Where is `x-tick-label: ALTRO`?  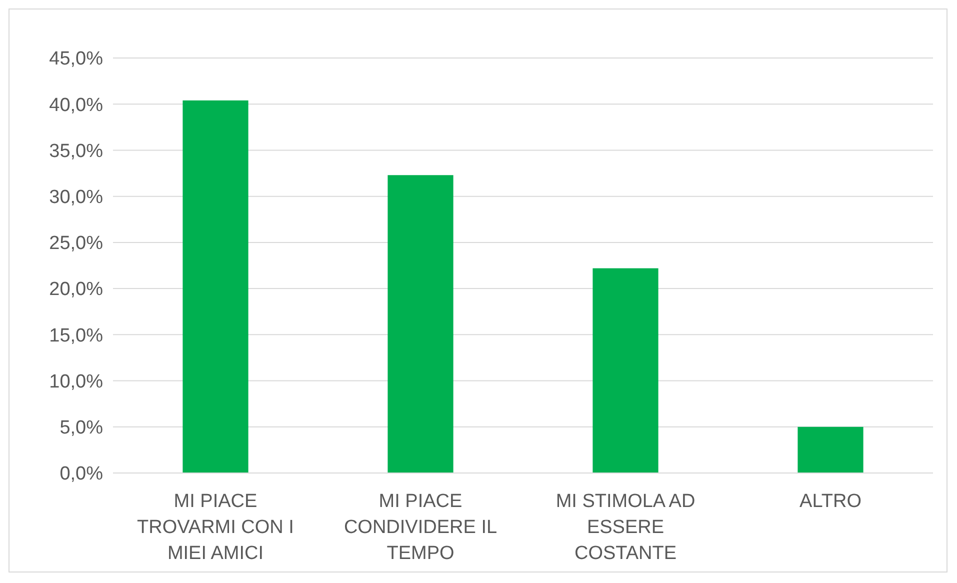 x-tick-label: ALTRO is located at coordinates (831, 501).